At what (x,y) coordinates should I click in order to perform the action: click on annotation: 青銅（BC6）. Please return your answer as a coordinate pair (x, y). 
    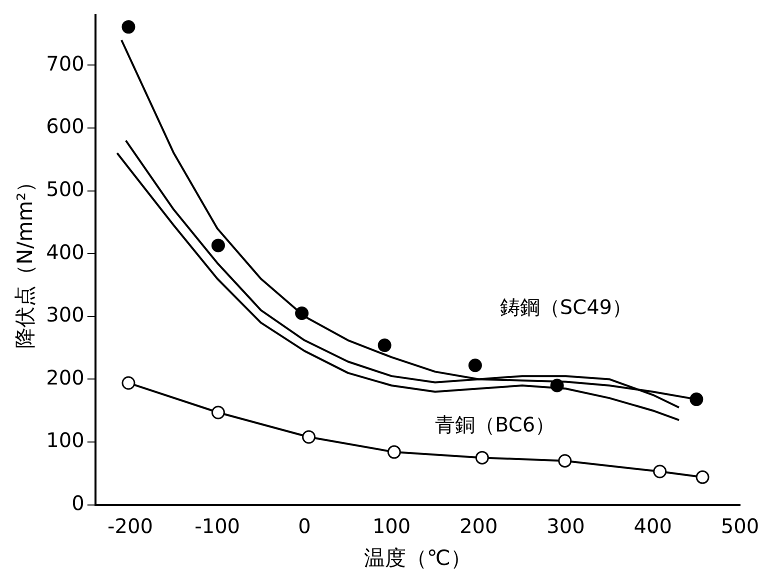
    Looking at the image, I should click on (495, 424).